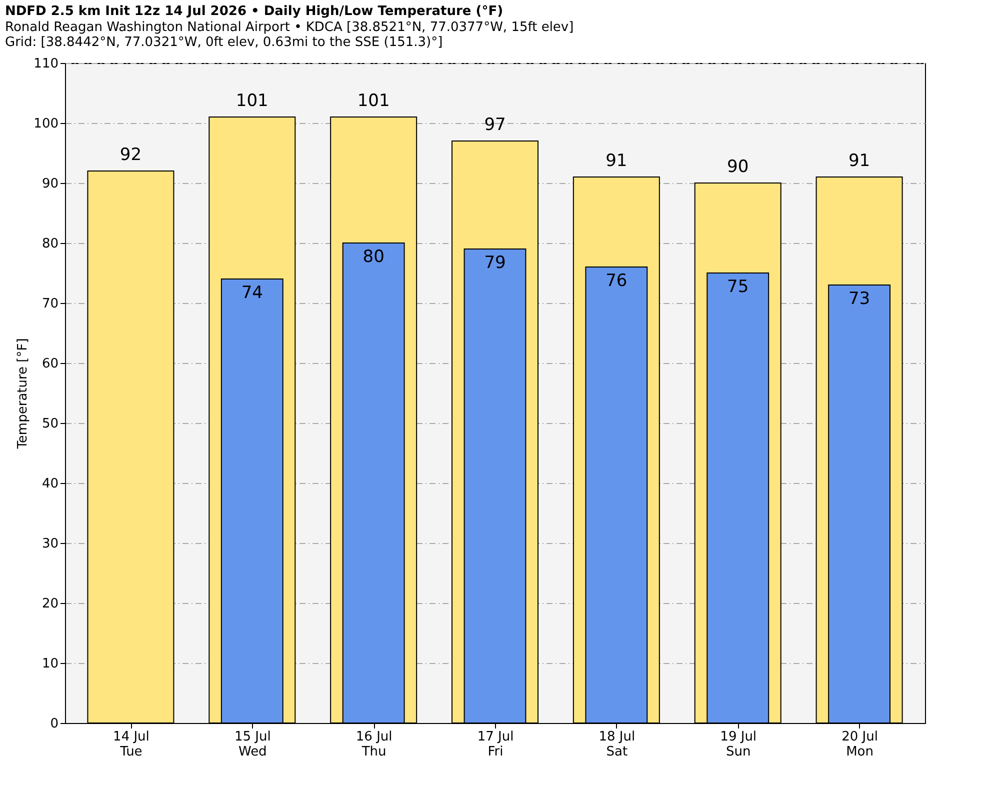 This screenshot has height=808, width=984. What do you see at coordinates (617, 281) in the screenshot?
I see `data-label: 76` at bounding box center [617, 281].